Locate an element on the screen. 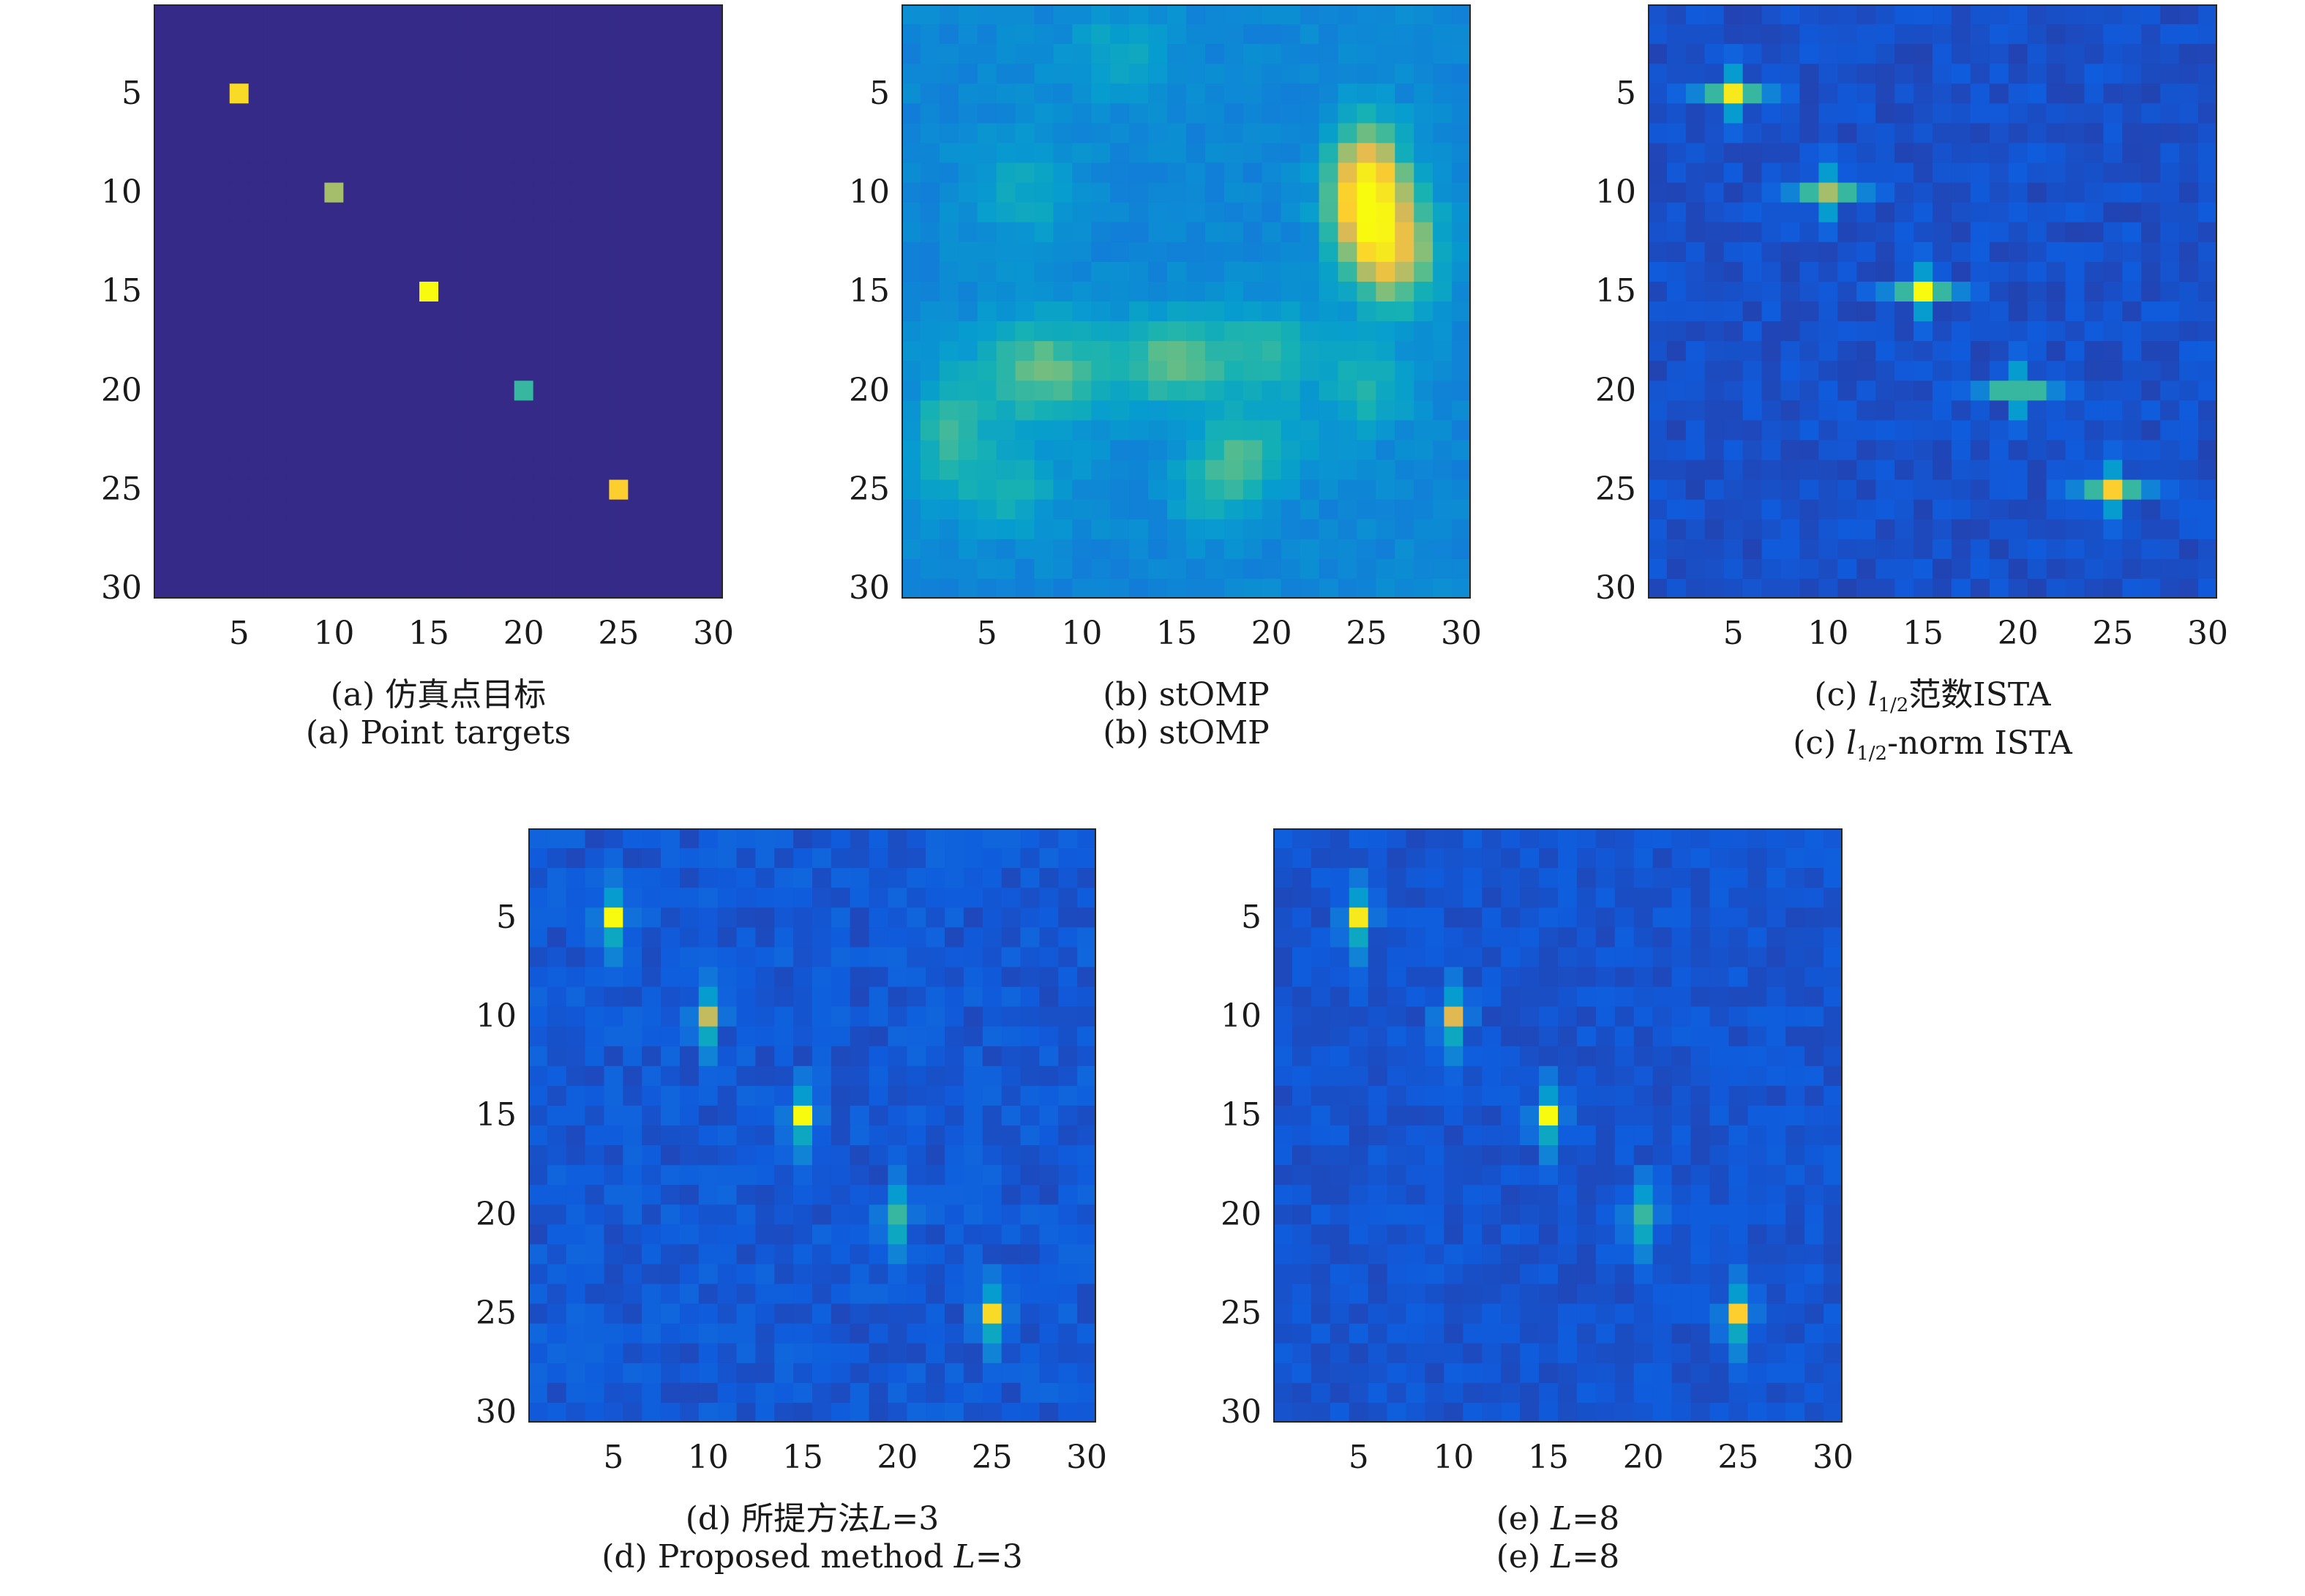 This screenshot has height=1596, width=2305. heatmap-a-cells is located at coordinates (438, 301).